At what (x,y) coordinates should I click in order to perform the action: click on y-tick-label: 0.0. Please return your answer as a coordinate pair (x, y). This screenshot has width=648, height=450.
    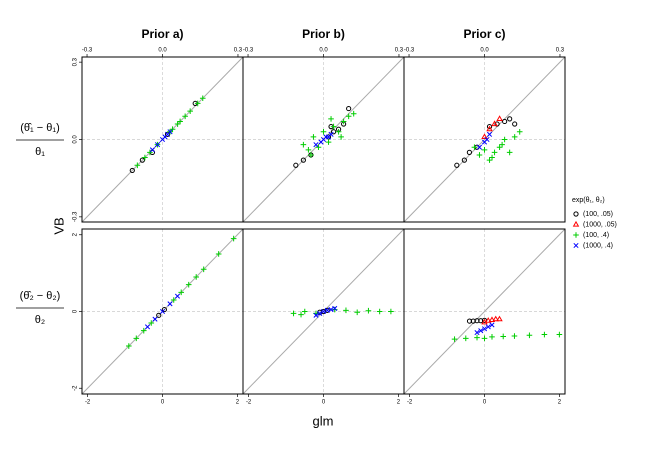
    Looking at the image, I should click on (76, 139).